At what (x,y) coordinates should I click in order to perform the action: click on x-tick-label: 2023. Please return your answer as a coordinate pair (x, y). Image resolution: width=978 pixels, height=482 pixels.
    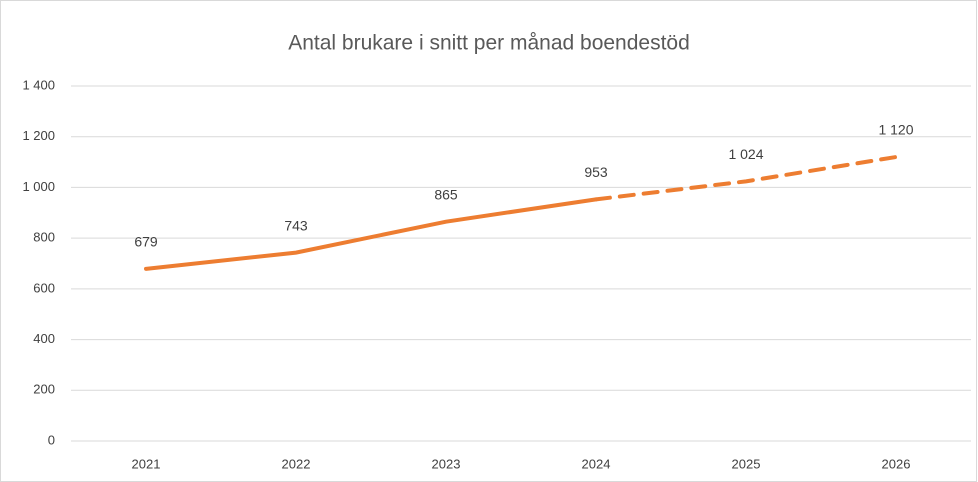
    Looking at the image, I should click on (446, 463).